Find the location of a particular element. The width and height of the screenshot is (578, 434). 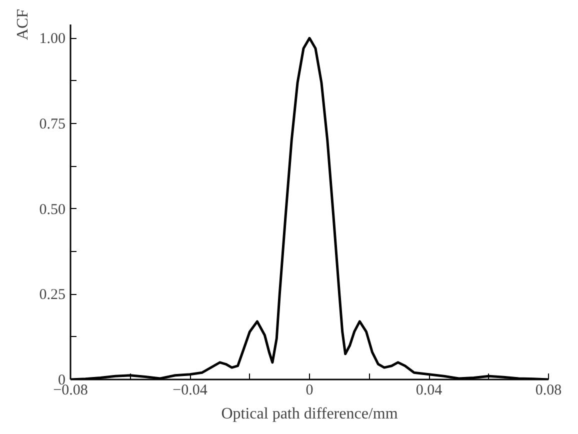

x-tick-label: 0 is located at coordinates (310, 390).